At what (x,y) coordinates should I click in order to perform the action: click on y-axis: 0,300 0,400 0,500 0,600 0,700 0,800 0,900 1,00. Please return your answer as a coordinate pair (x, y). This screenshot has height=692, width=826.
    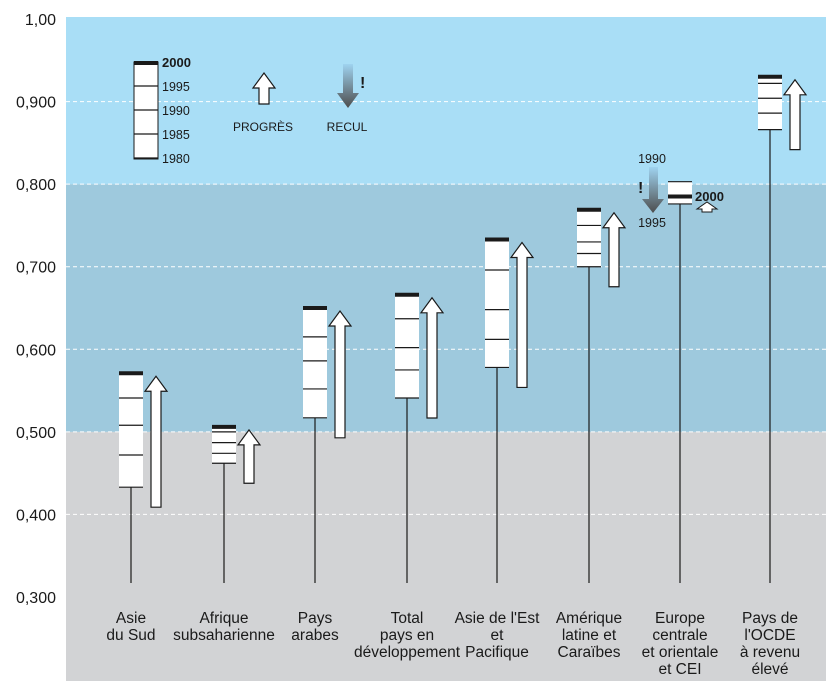
    Looking at the image, I should click on (36, 309).